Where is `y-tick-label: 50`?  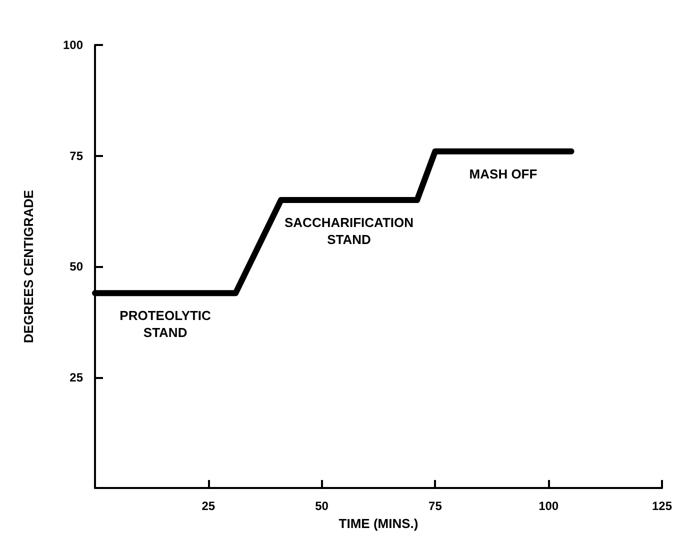 y-tick-label: 50 is located at coordinates (77, 267).